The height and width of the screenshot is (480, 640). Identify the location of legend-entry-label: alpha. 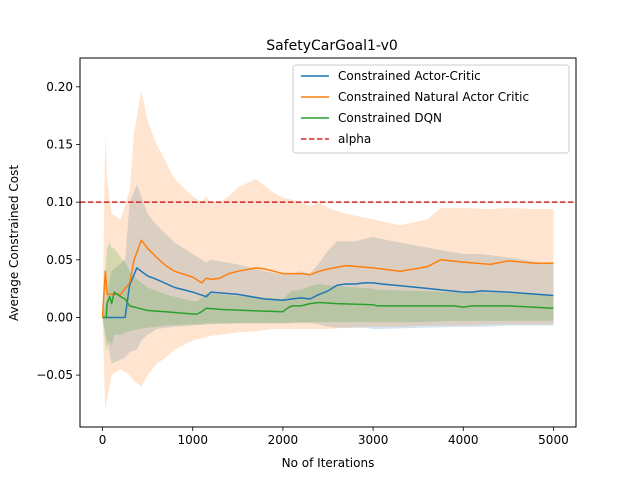
(354, 139).